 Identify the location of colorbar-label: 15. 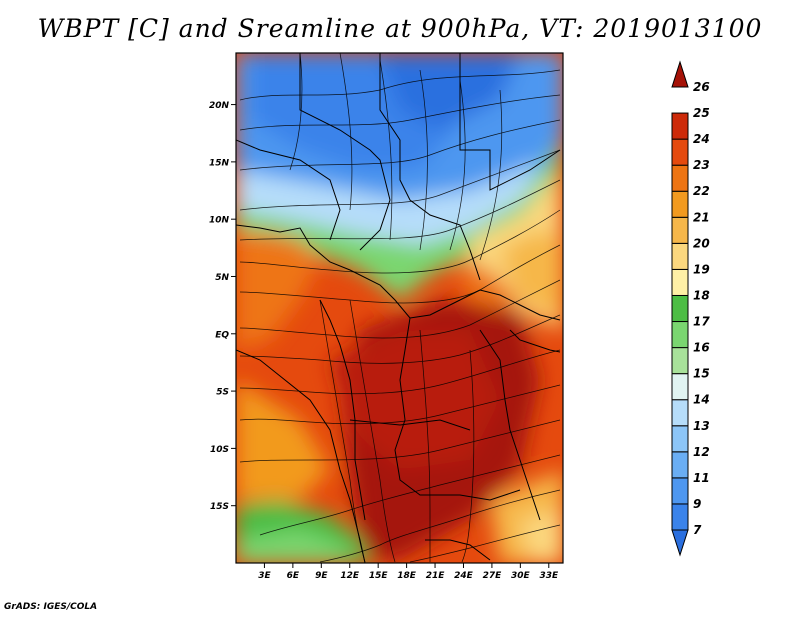
(701, 374).